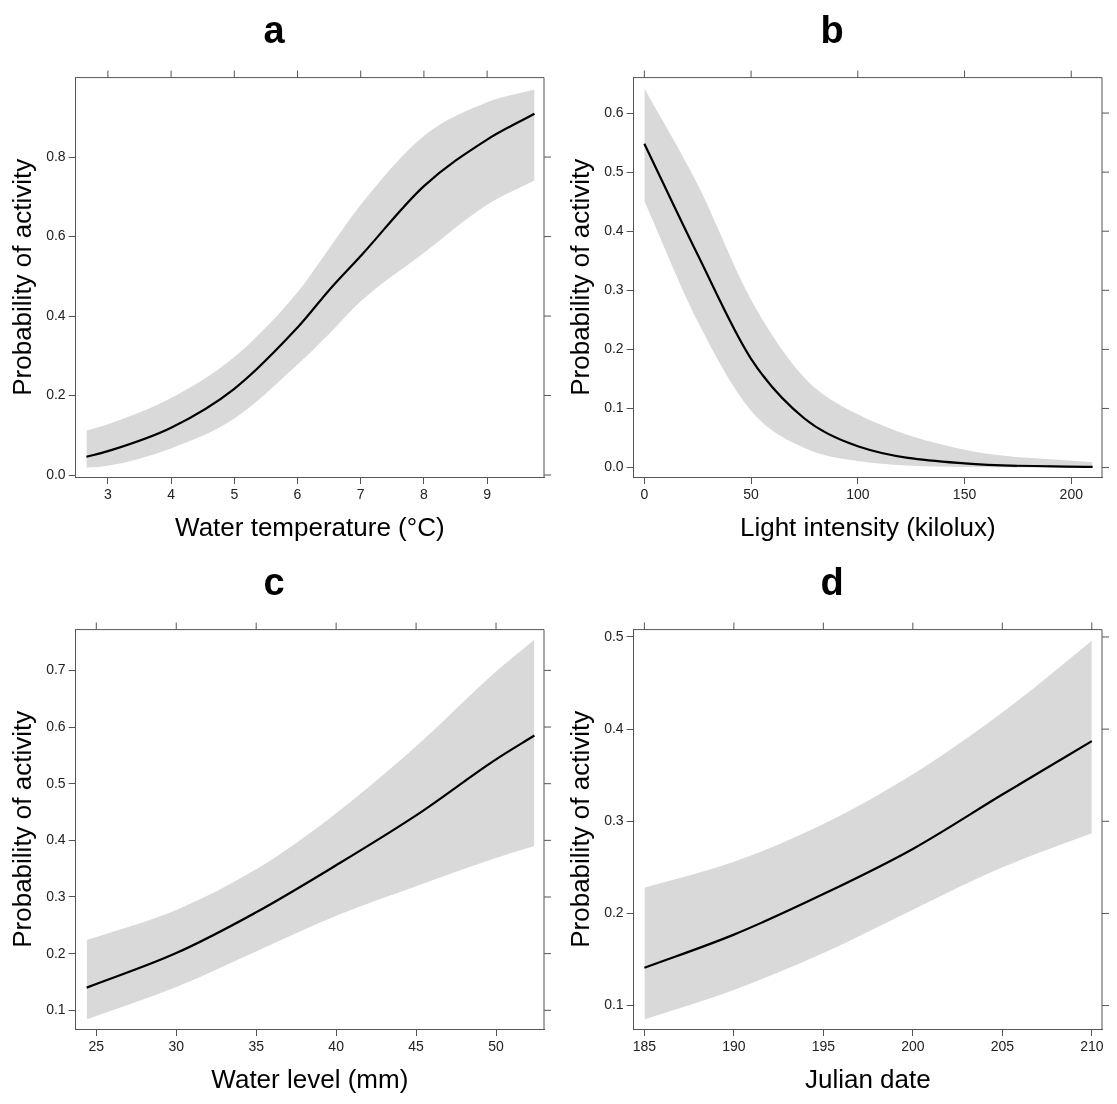  Describe the element at coordinates (310, 526) in the screenshot. I see `x-axis-title: Water temperature (°C)` at that location.